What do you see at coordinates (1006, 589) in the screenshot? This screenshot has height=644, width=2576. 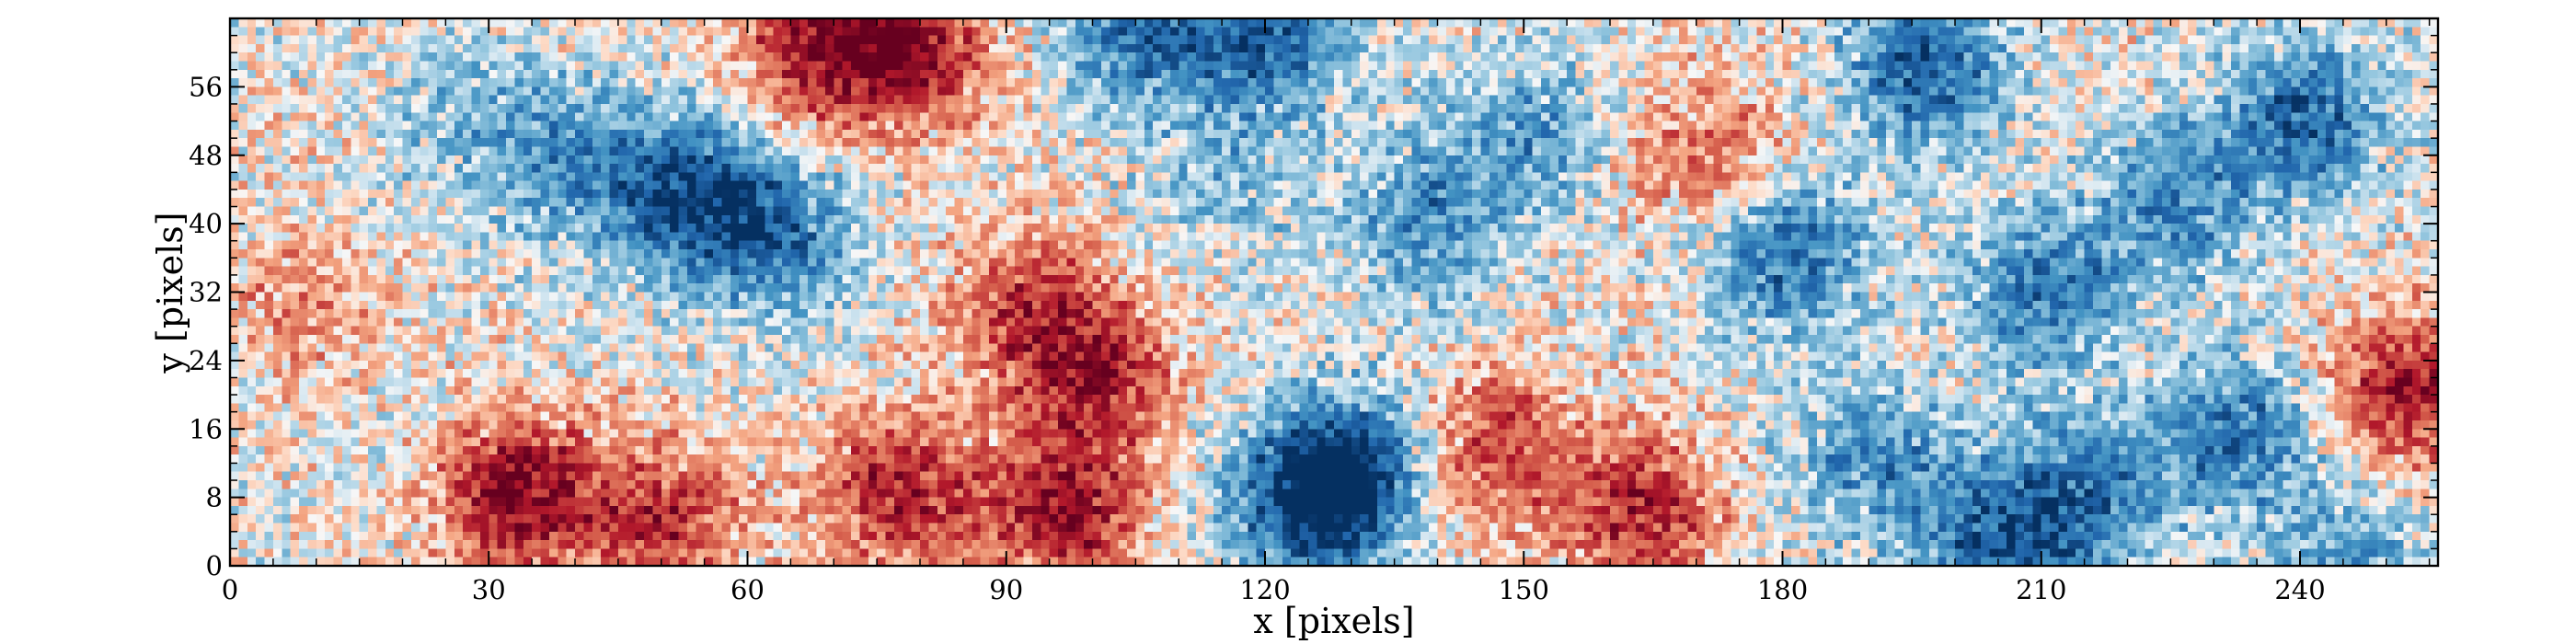 I see `x-tick-label: 90` at bounding box center [1006, 589].